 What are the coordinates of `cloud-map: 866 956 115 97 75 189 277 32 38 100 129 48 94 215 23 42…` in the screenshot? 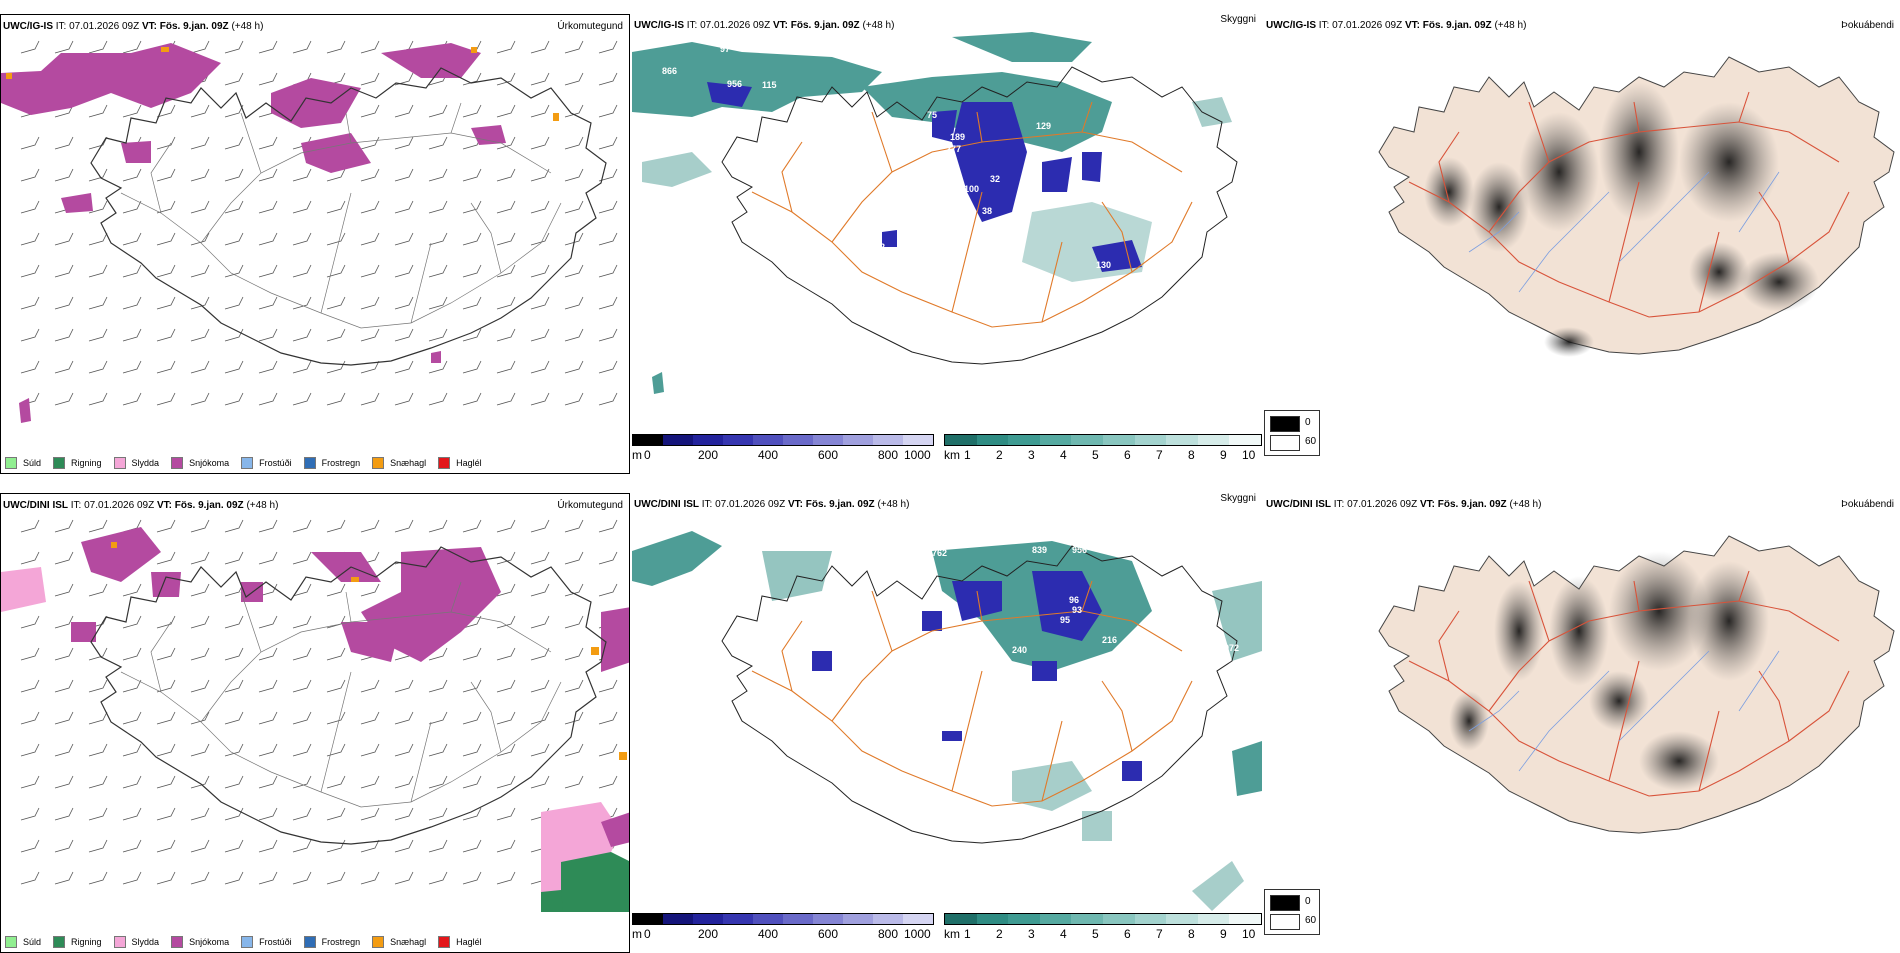 It's located at (935, 213).